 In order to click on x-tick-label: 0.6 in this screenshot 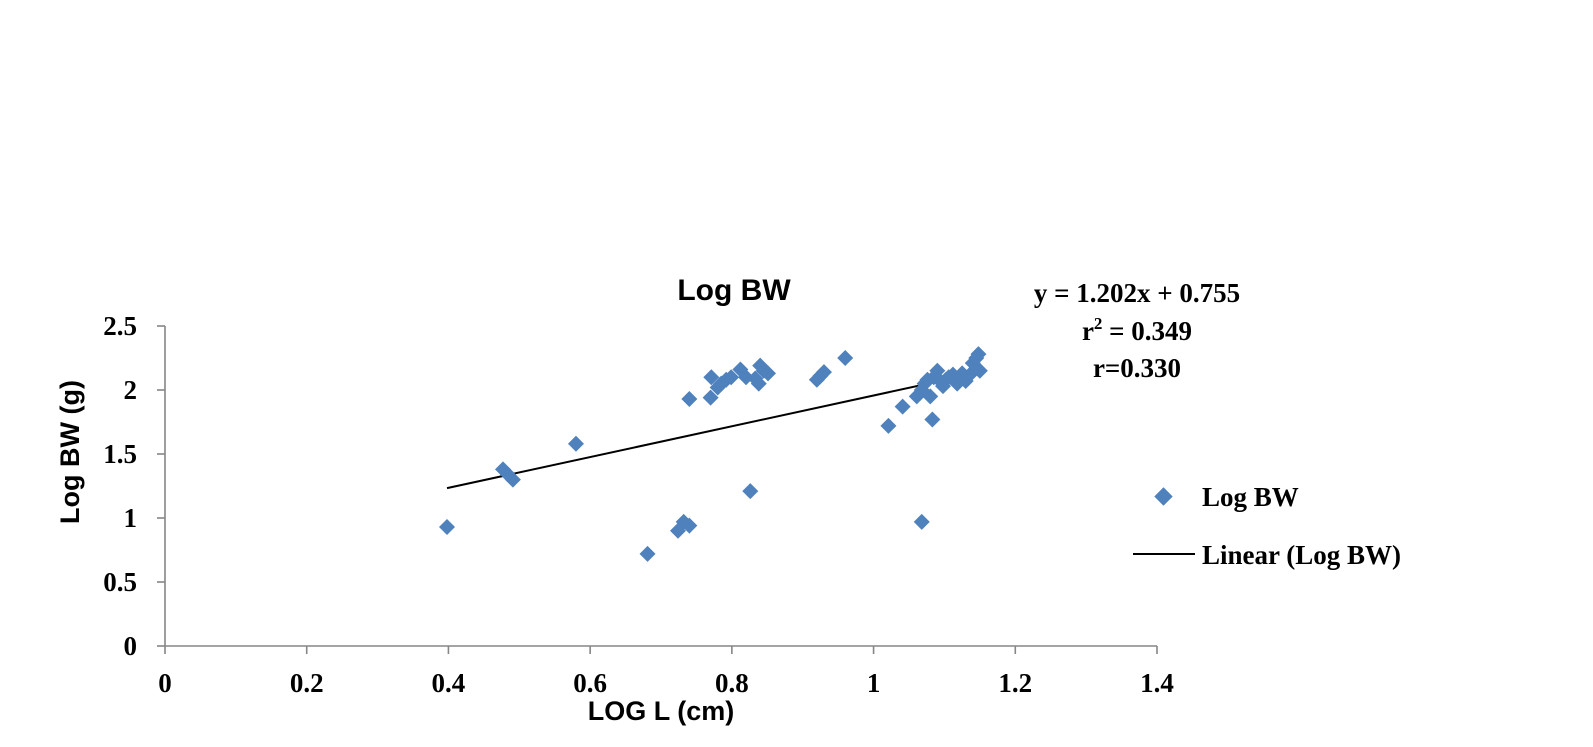, I will do `click(590, 683)`.